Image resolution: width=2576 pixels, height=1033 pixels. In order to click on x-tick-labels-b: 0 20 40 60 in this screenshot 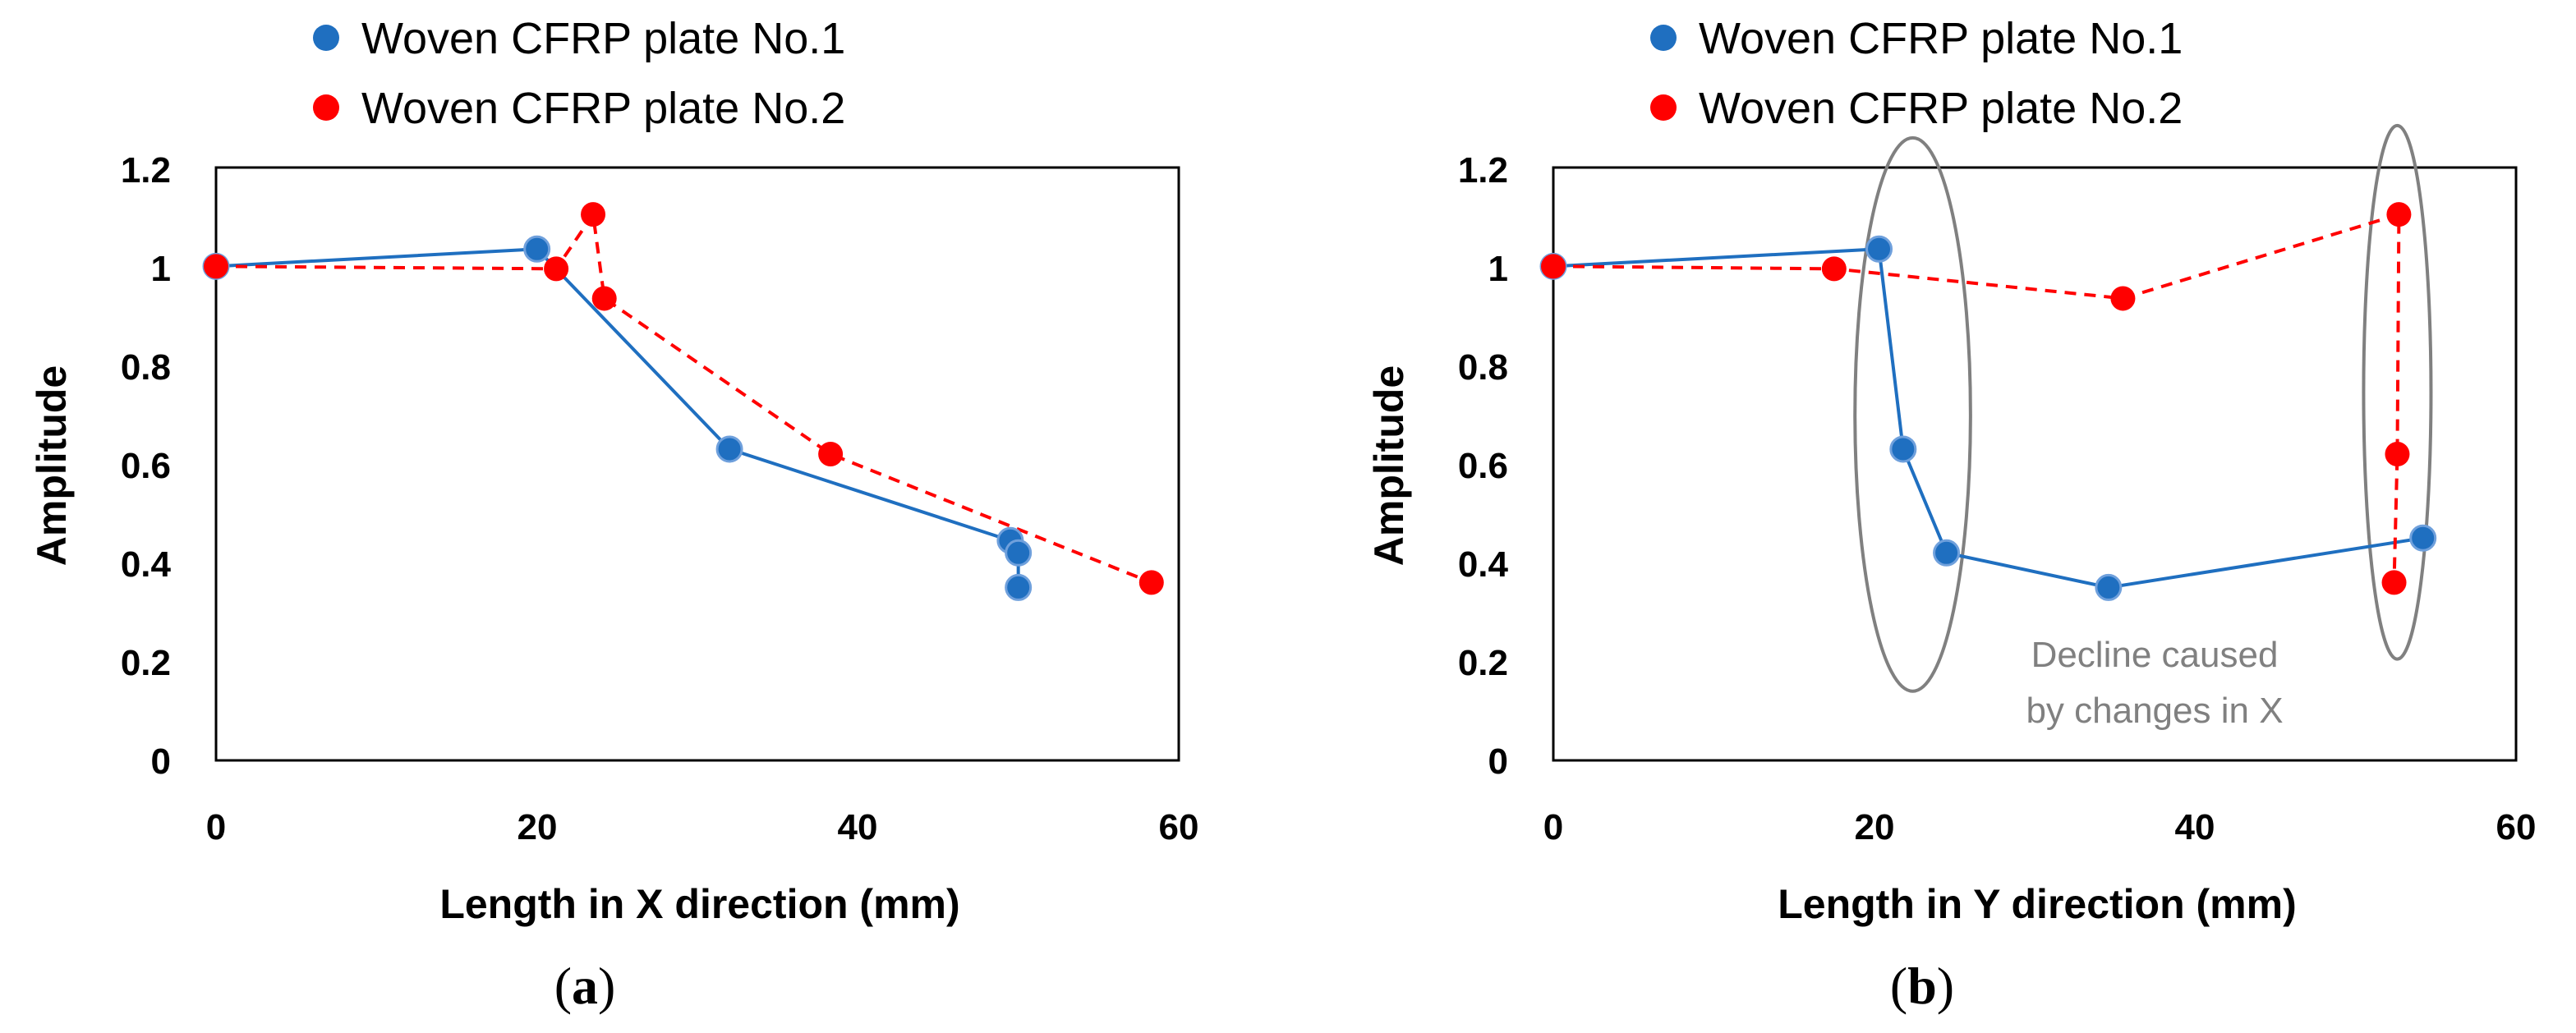, I will do `click(2040, 827)`.